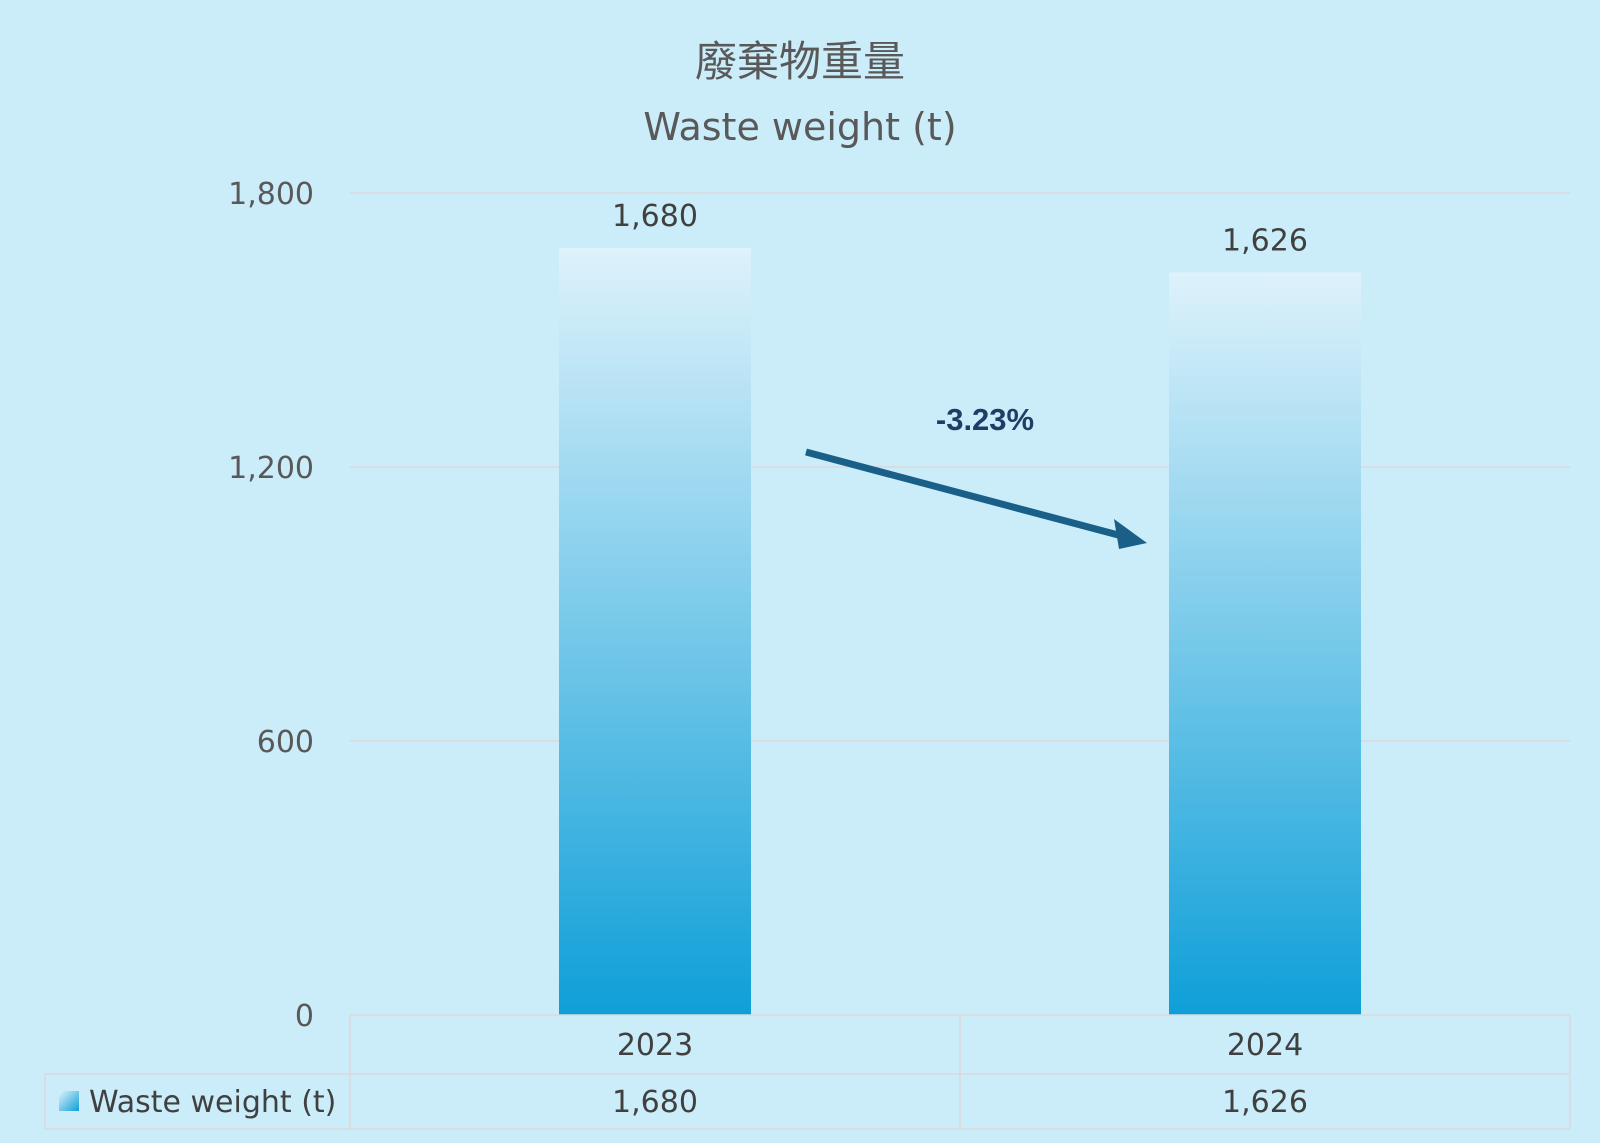 The image size is (1600, 1143). What do you see at coordinates (271, 605) in the screenshot?
I see `y-axis: 0 600 1,200 1,800` at bounding box center [271, 605].